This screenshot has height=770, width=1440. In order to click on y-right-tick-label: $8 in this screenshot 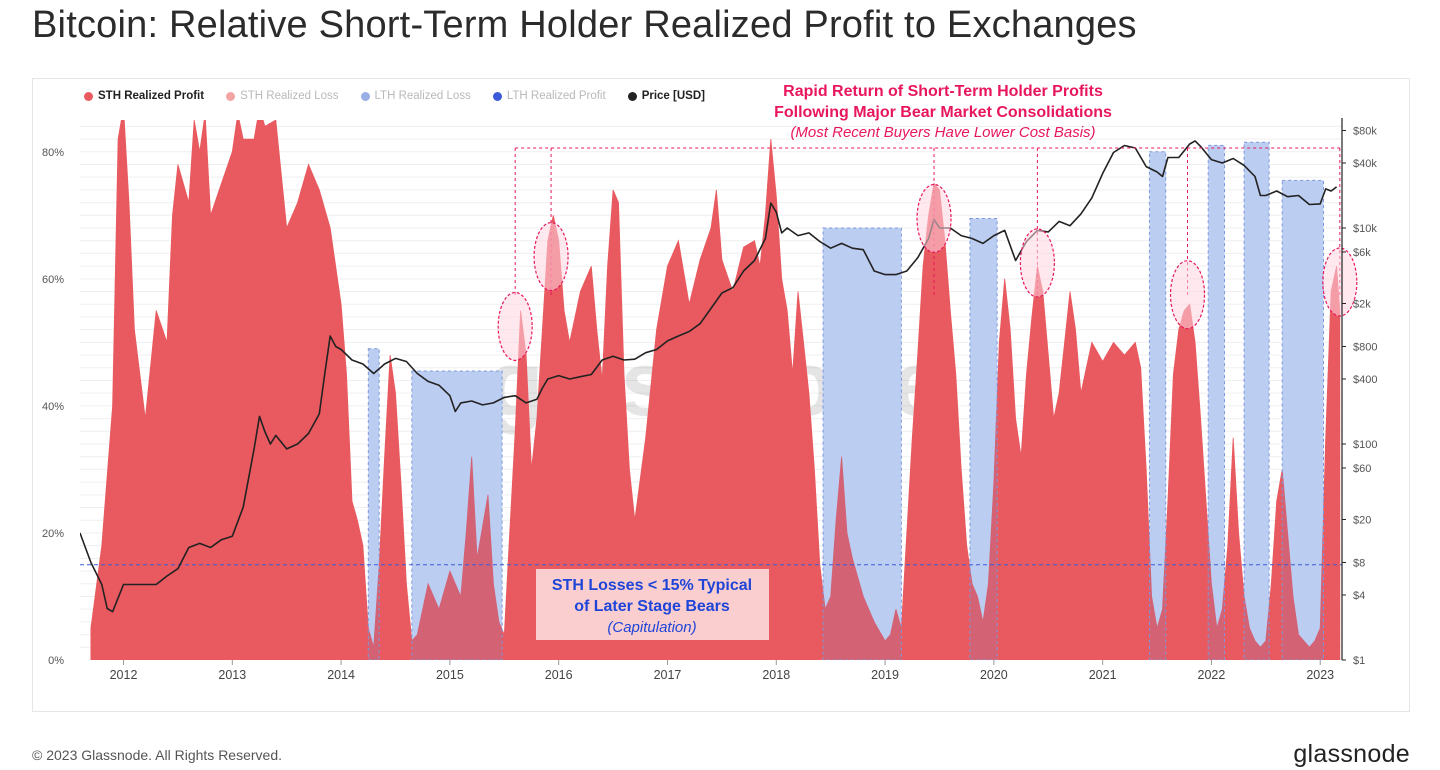, I will do `click(1359, 563)`.